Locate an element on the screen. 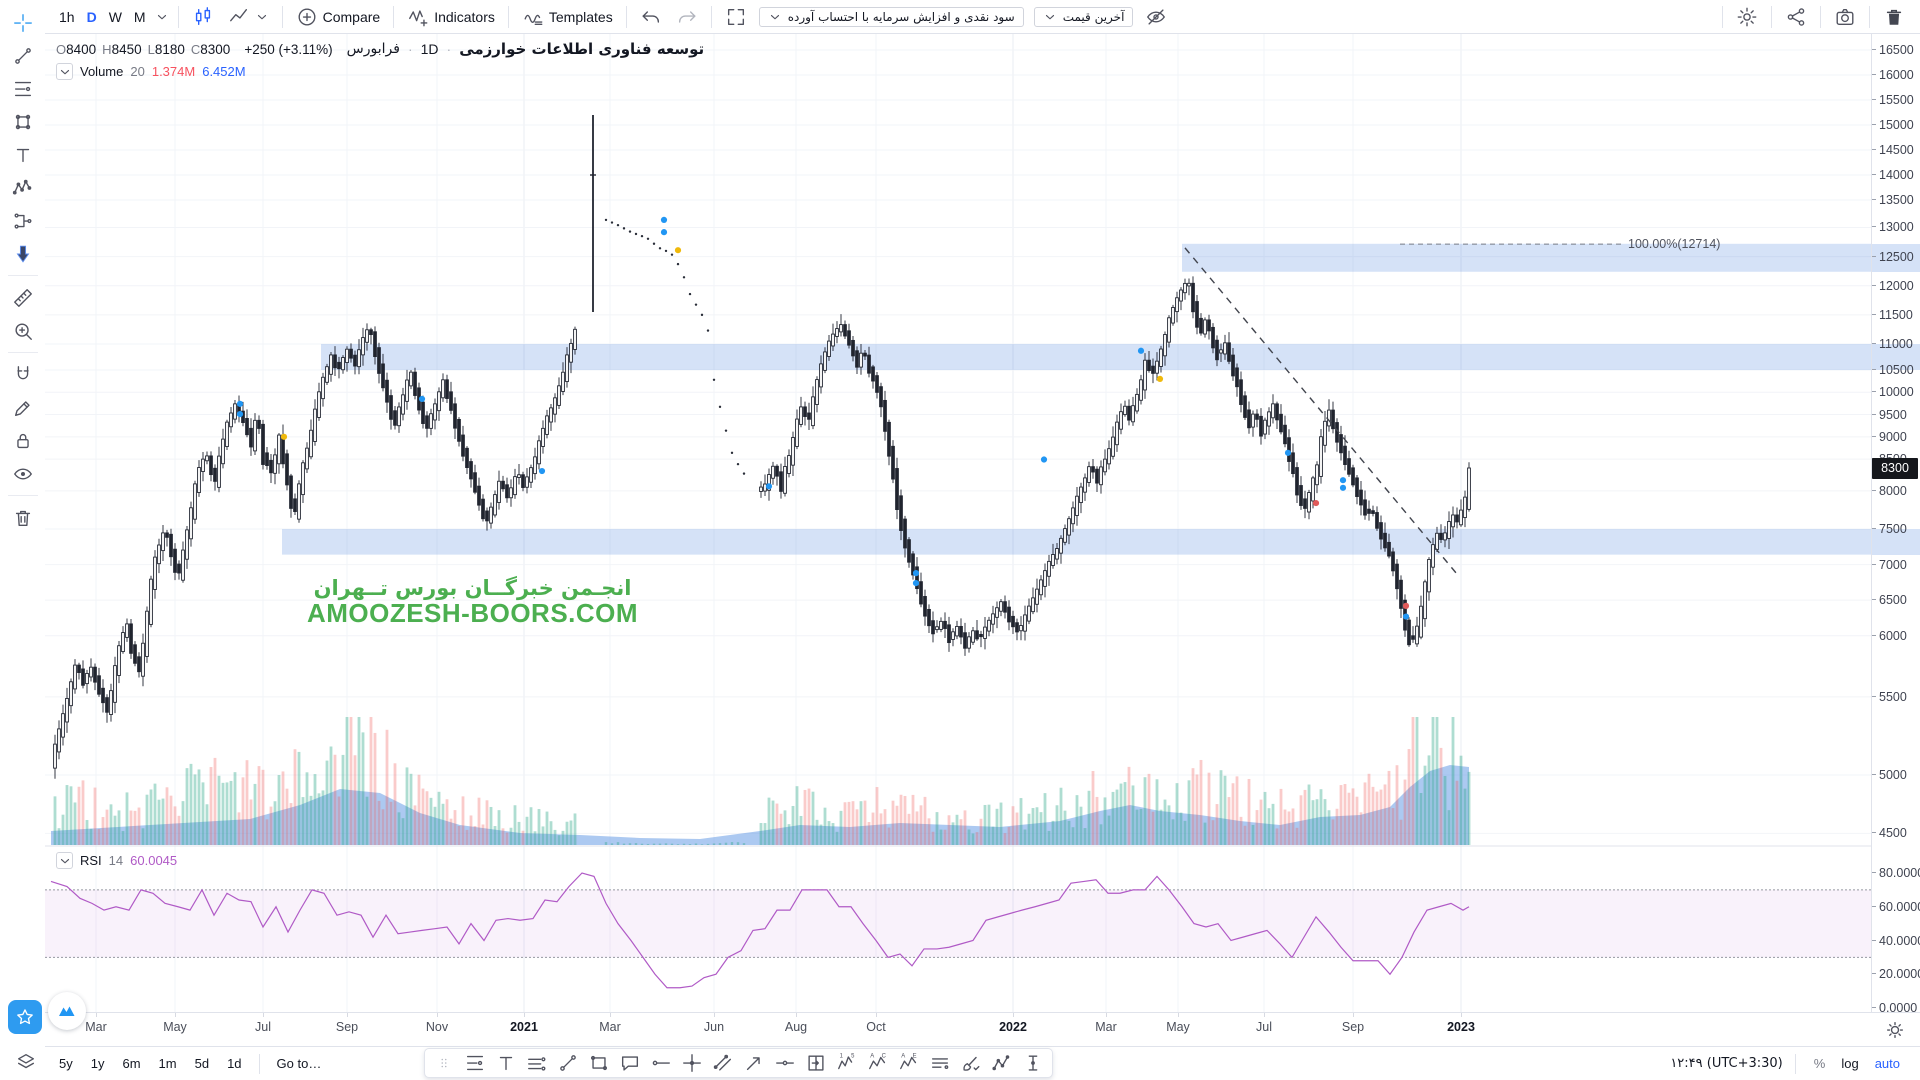 This screenshot has height=1080, width=1920. range-button-5y: 5y is located at coordinates (66, 1063).